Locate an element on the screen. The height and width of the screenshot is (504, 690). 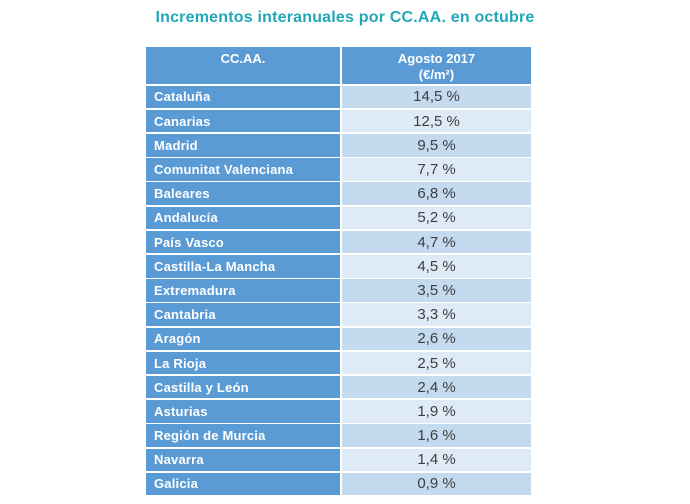
value-cell: 5,2 % is located at coordinates (436, 218).